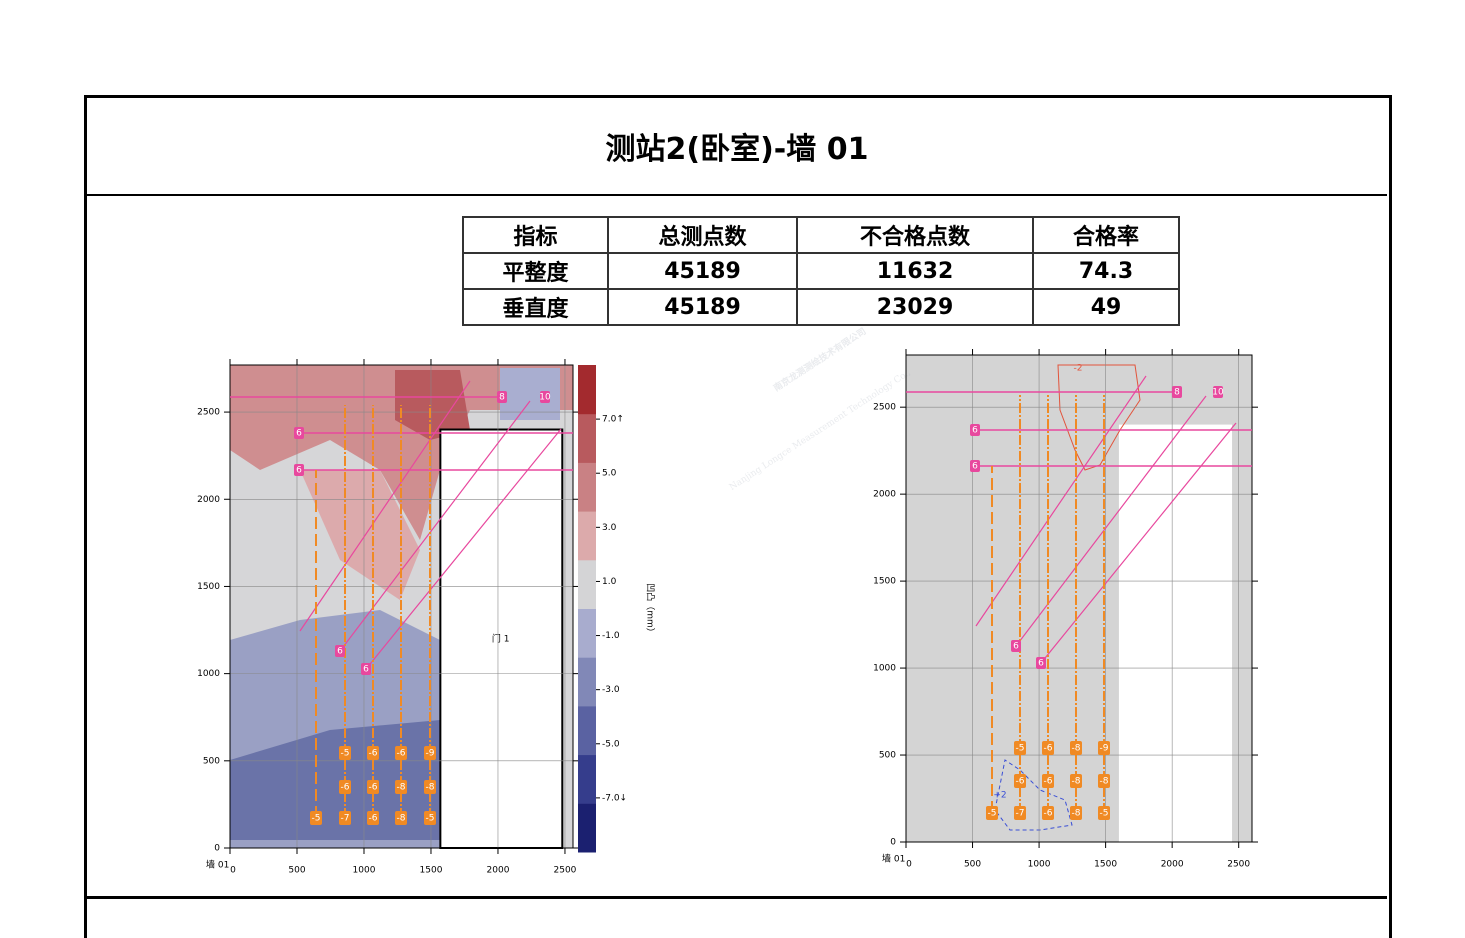  I want to click on peak-region, so click(432, 405).